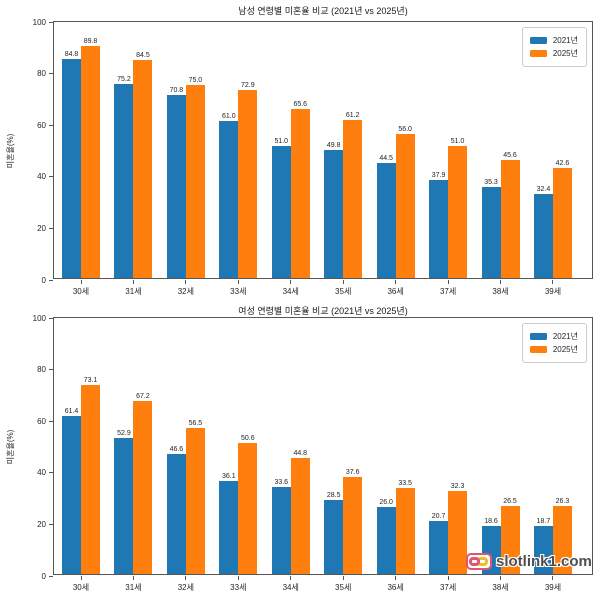 The width and height of the screenshot is (600, 600). I want to click on x-tick-label: 32세, so click(185, 587).